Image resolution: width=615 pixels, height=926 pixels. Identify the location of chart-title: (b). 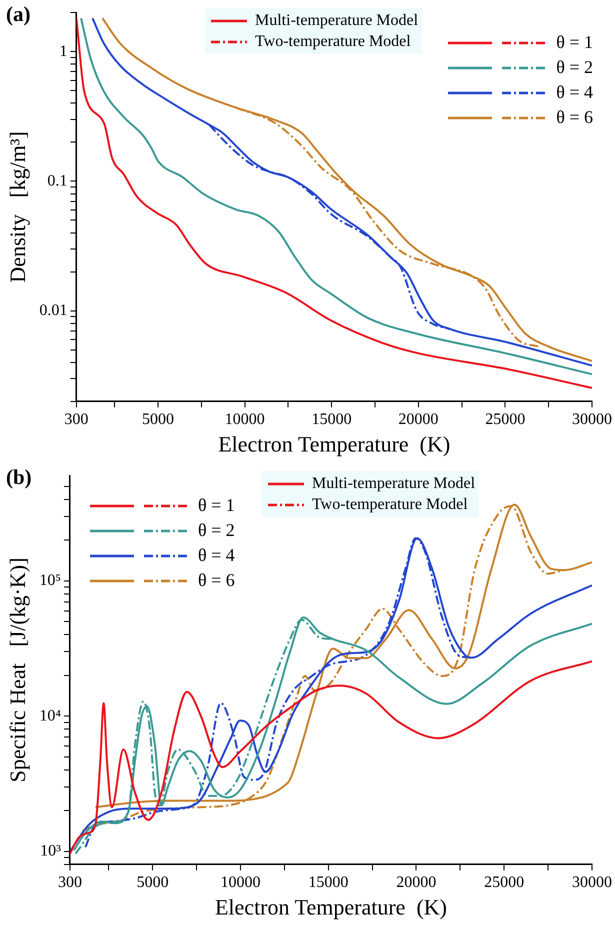
(19, 477).